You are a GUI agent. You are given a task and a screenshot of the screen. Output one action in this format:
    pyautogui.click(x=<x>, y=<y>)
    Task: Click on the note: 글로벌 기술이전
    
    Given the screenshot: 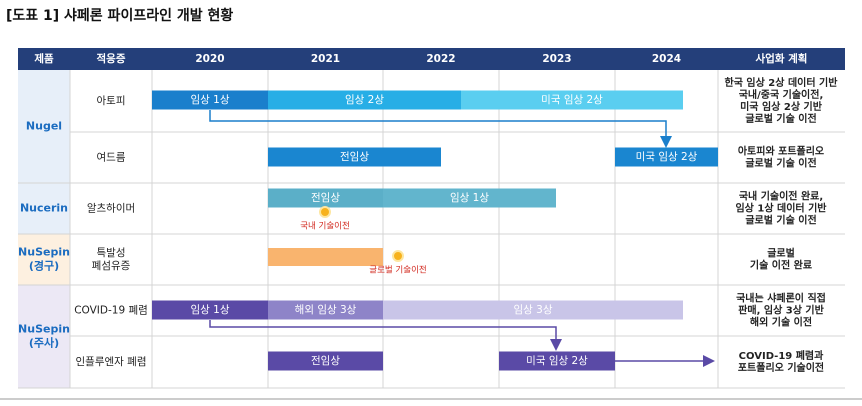 What is the action you would take?
    pyautogui.click(x=397, y=270)
    